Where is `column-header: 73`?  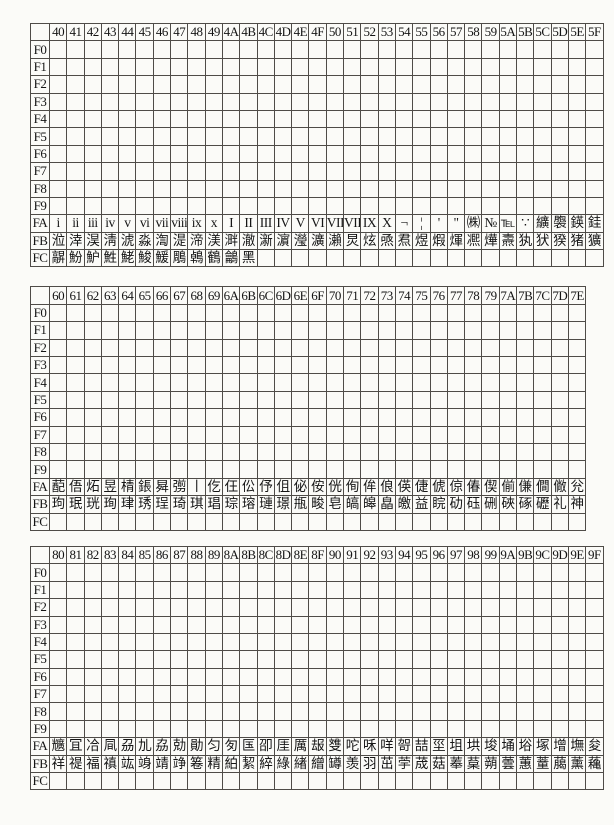 column-header: 73 is located at coordinates (386, 295).